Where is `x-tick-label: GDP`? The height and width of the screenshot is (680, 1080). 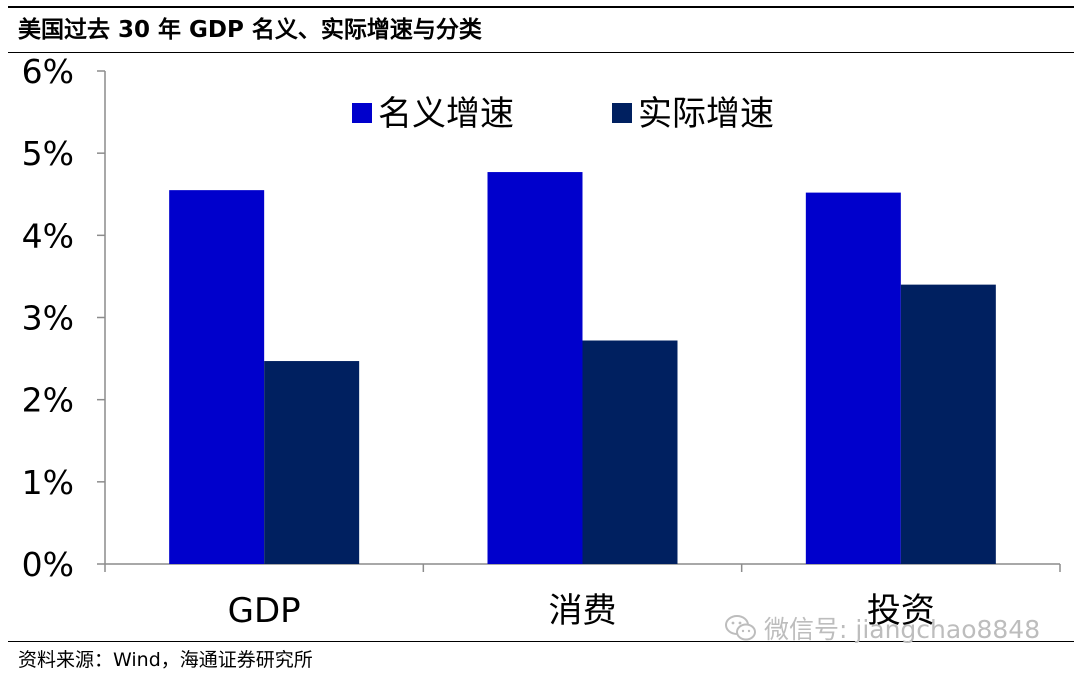
x-tick-label: GDP is located at coordinates (264, 611).